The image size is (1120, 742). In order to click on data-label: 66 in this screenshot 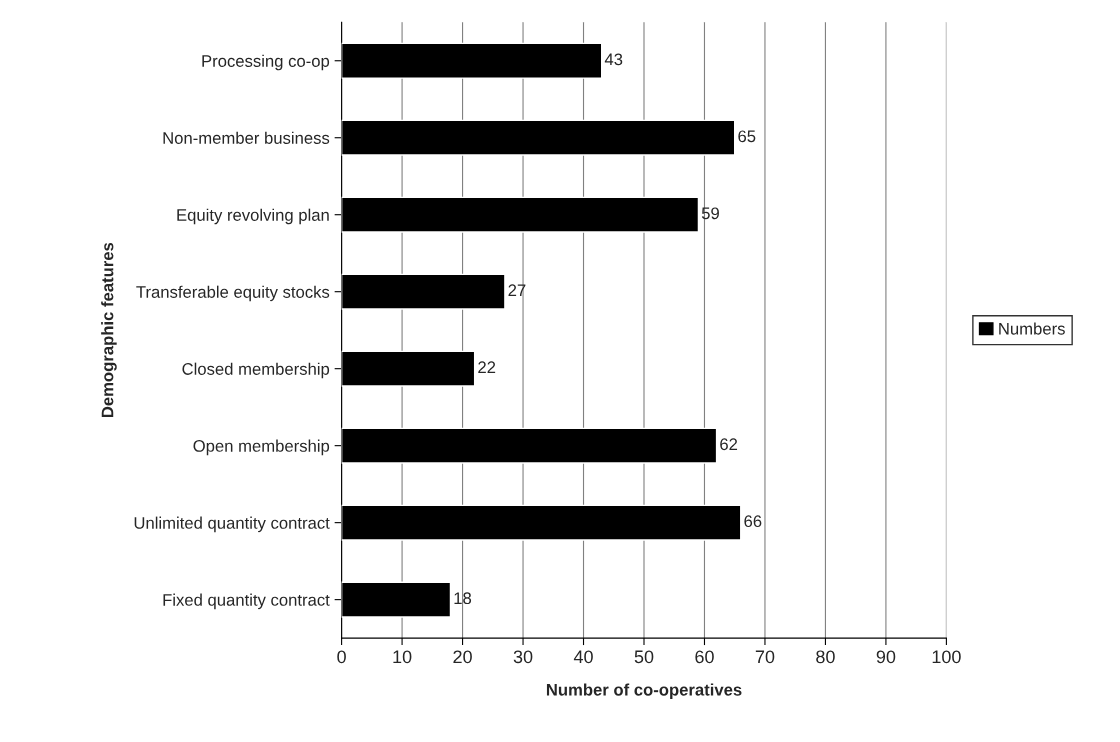, I will do `click(753, 521)`.